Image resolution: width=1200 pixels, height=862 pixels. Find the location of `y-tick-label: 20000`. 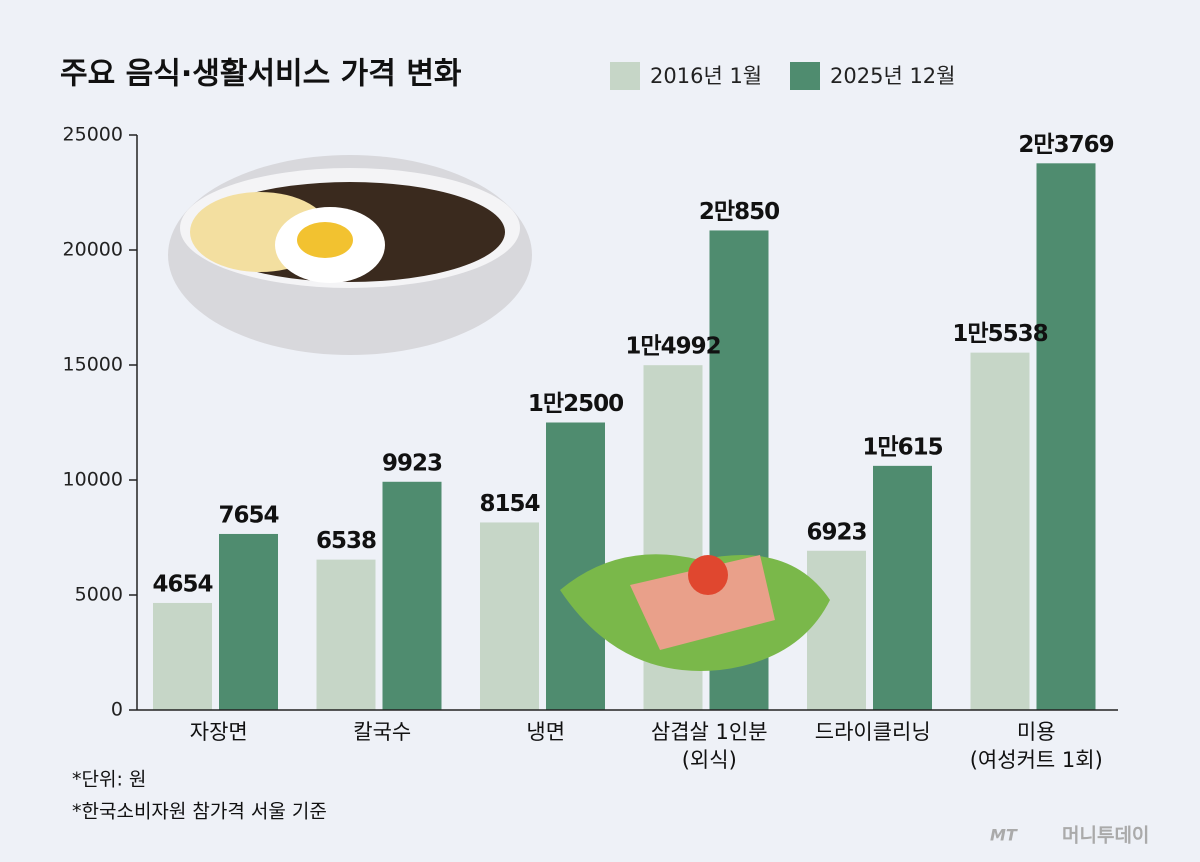

y-tick-label: 20000 is located at coordinates (93, 250).